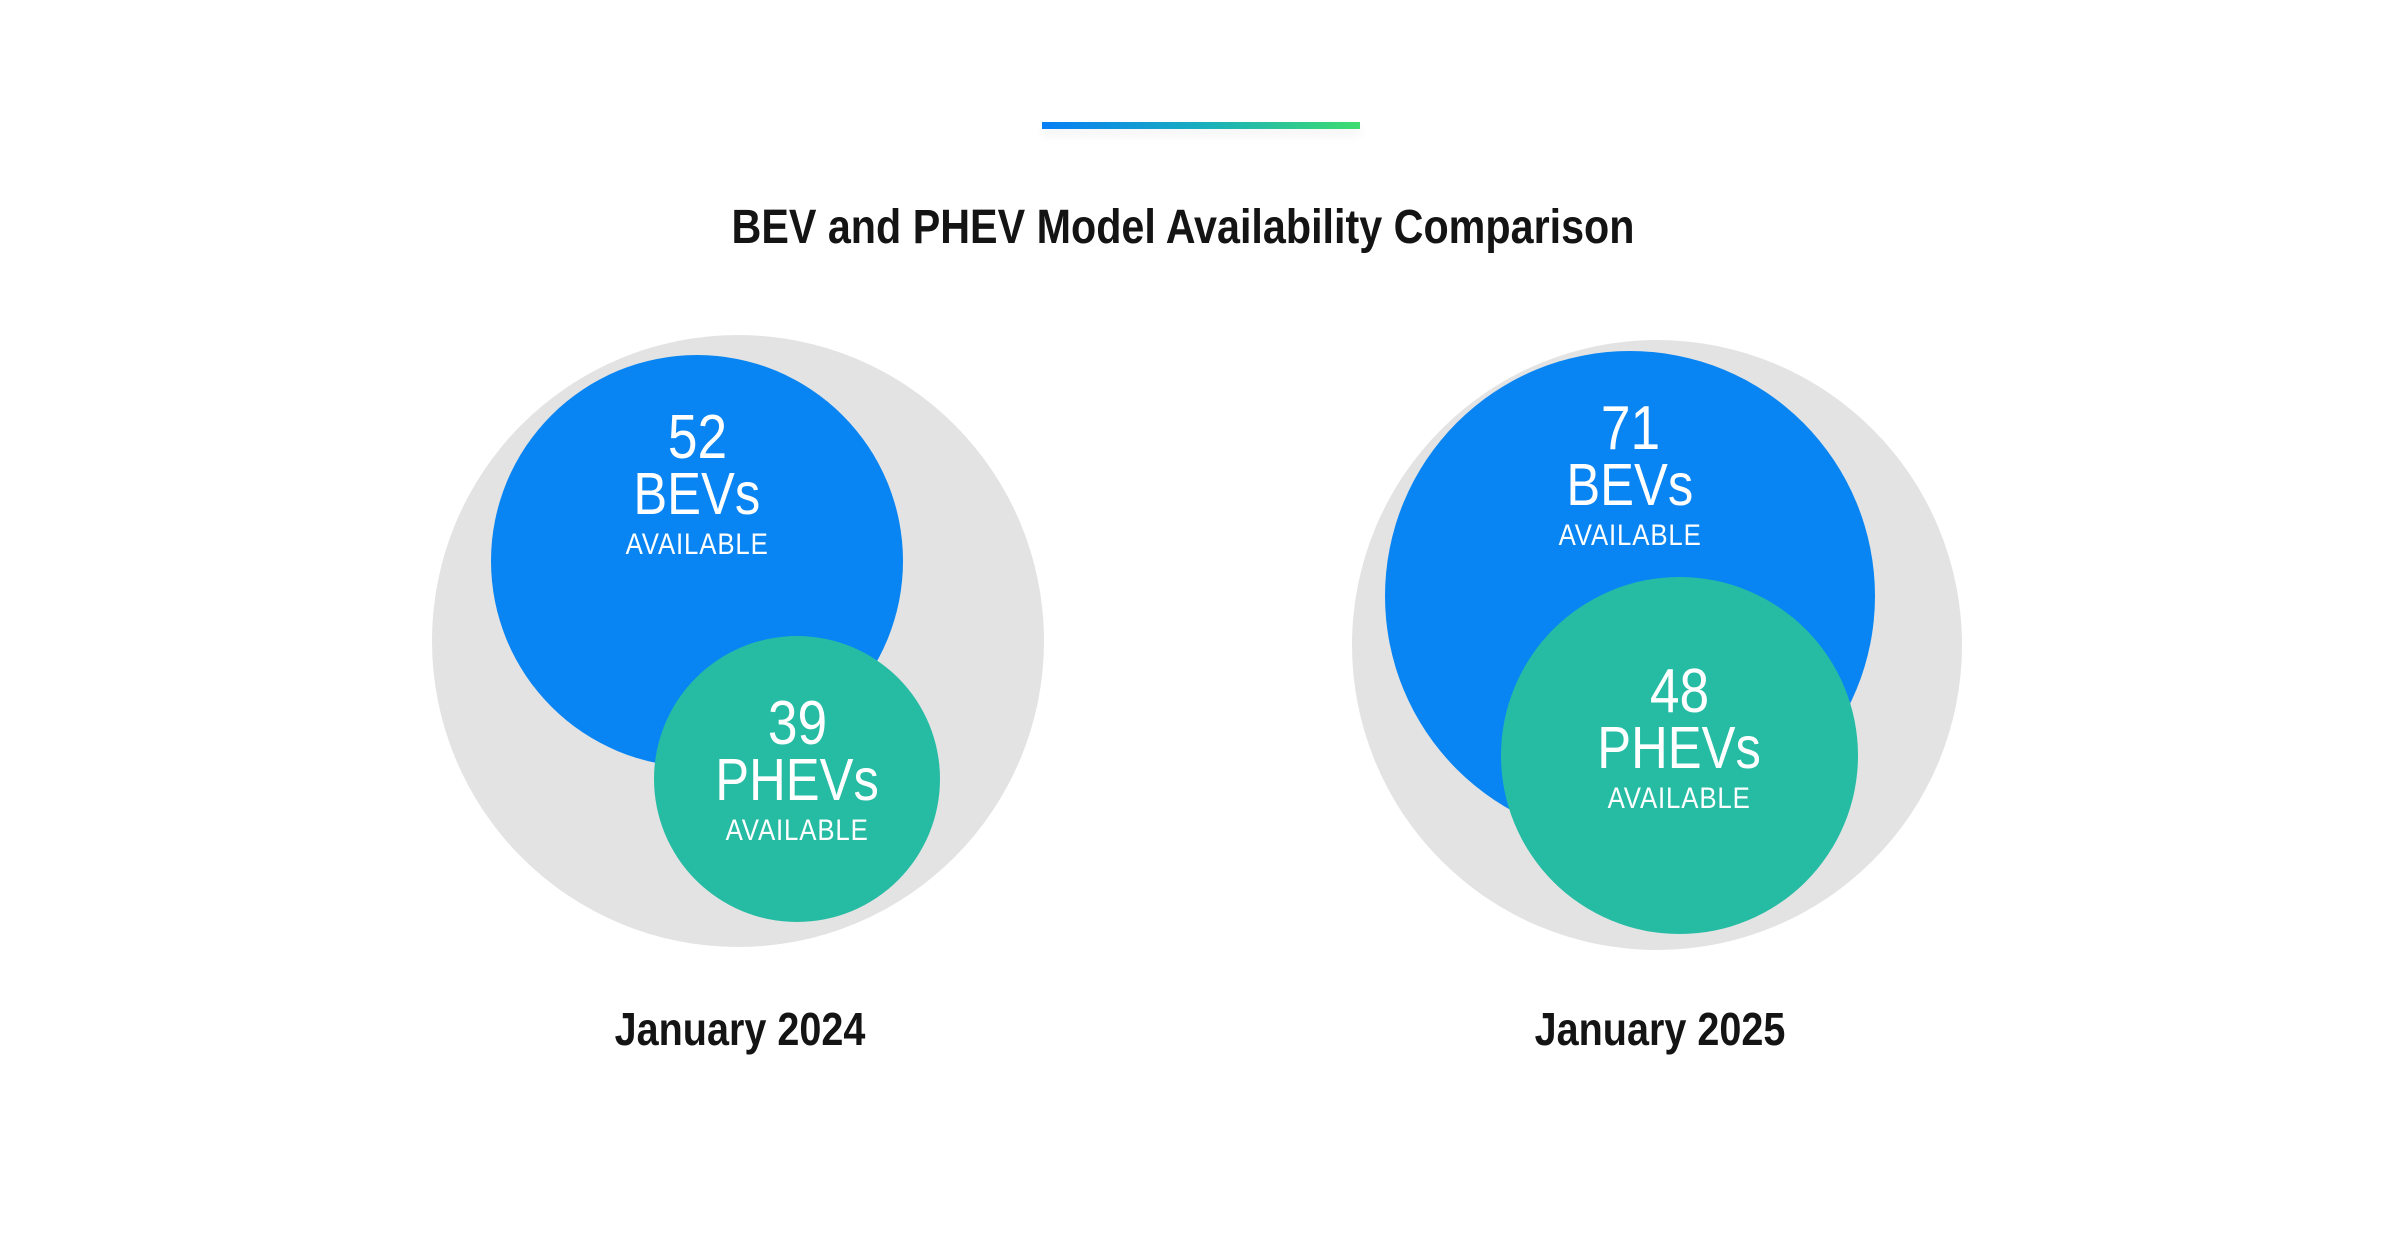 The width and height of the screenshot is (2400, 1254). What do you see at coordinates (697, 437) in the screenshot?
I see `bev-count-2024: 52` at bounding box center [697, 437].